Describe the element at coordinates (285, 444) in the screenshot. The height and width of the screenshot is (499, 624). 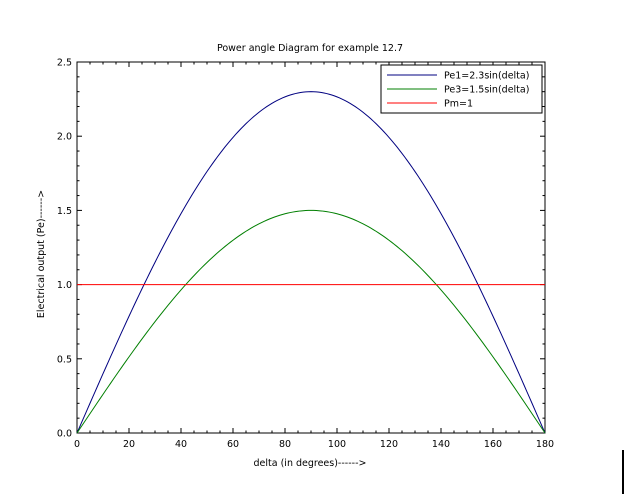
I see `x-tick-label: 80` at that location.